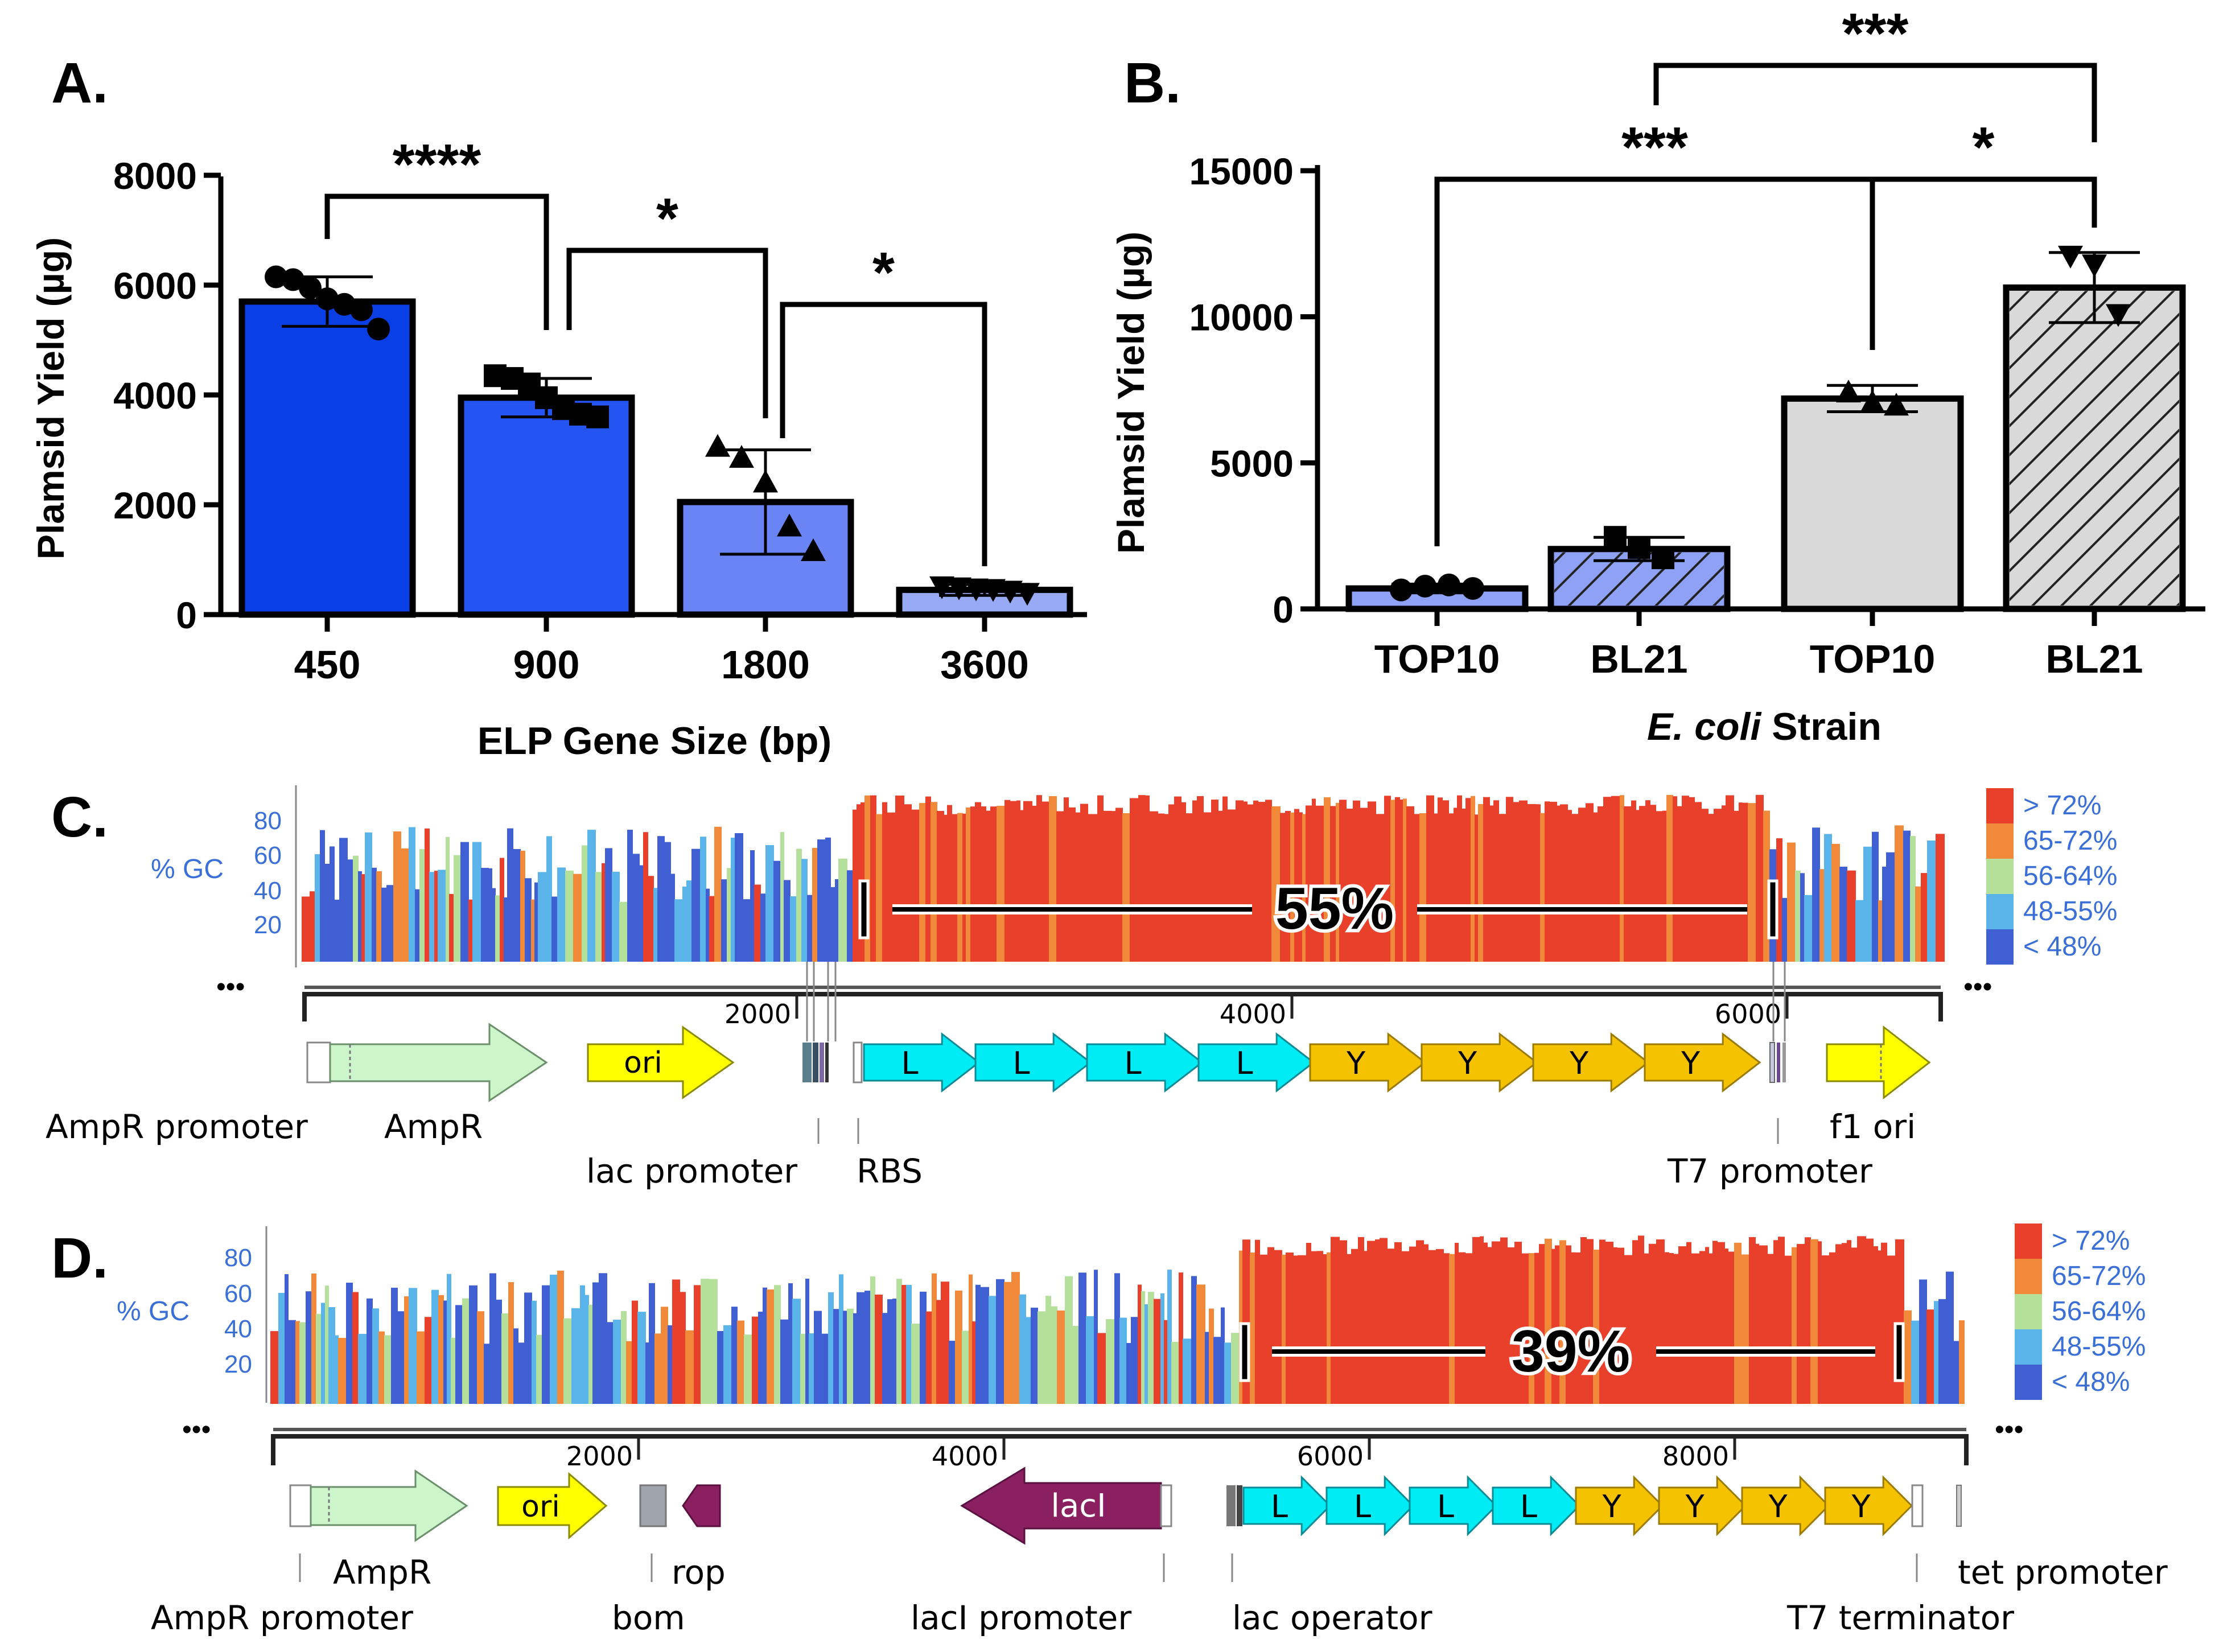 The image size is (2219, 1652). I want to click on map-c-gc-value: 55%, so click(1334, 909).